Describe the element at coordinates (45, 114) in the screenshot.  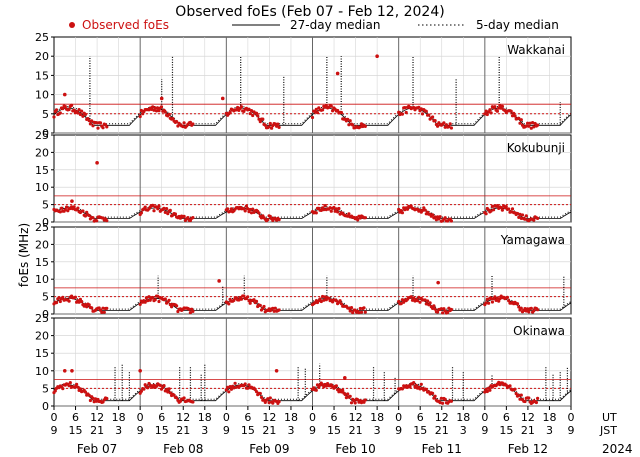
I see `y-tick-label: 5` at that location.